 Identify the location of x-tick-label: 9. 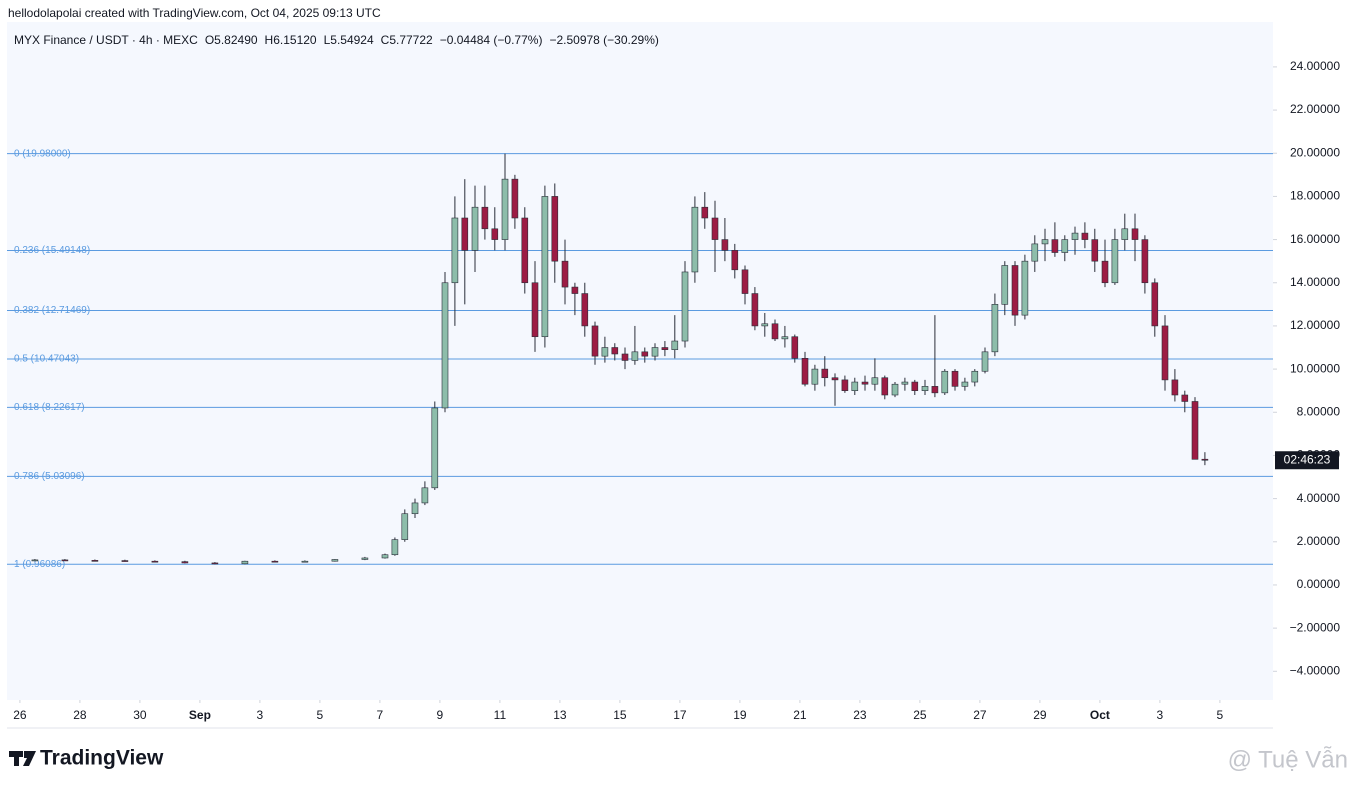
(440, 715).